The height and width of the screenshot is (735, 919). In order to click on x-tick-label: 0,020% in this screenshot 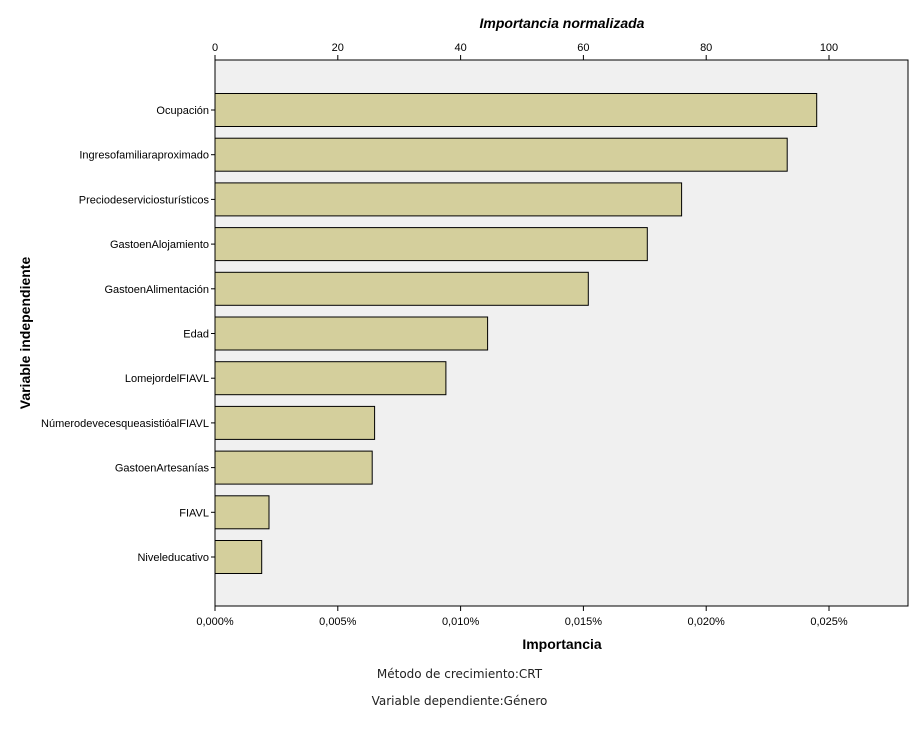, I will do `click(707, 622)`.